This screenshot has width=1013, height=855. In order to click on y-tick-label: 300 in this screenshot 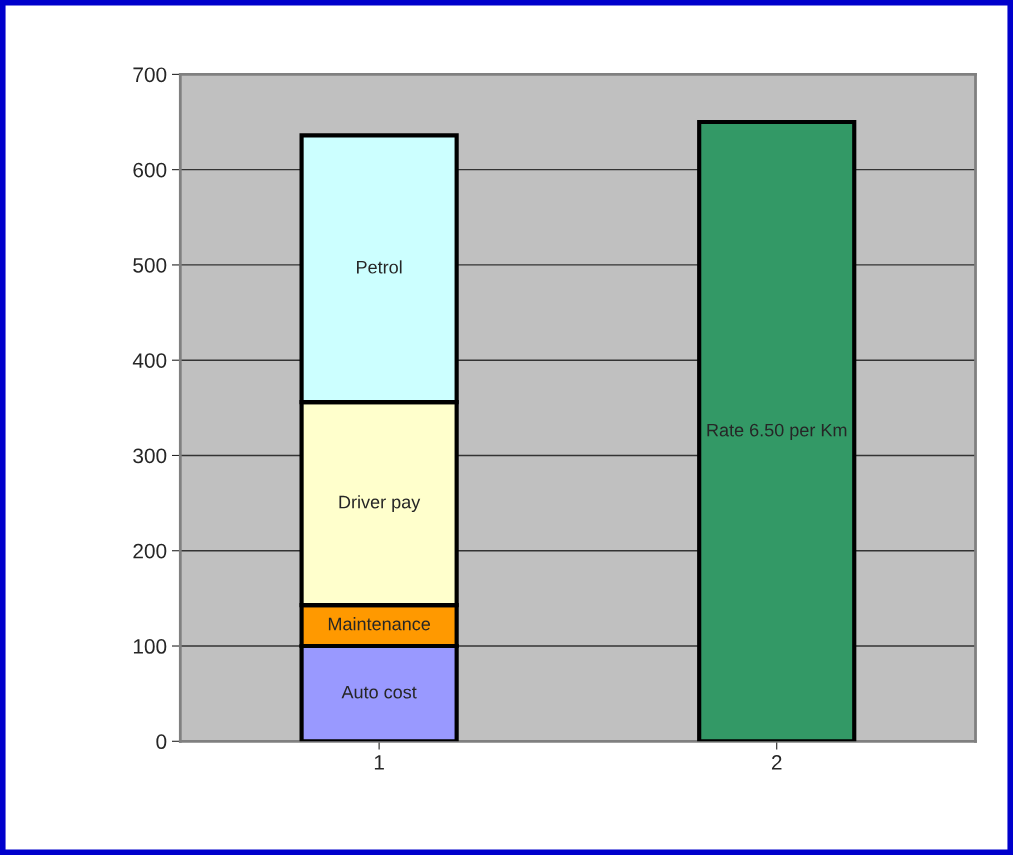, I will do `click(150, 456)`.